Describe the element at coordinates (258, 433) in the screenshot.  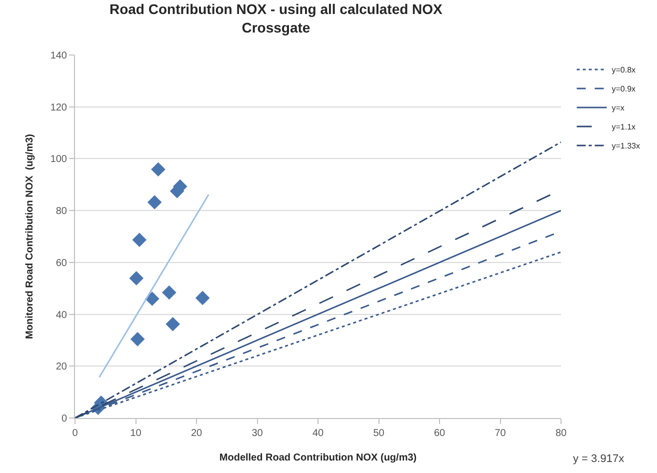
I see `x-tick-label: 30` at that location.